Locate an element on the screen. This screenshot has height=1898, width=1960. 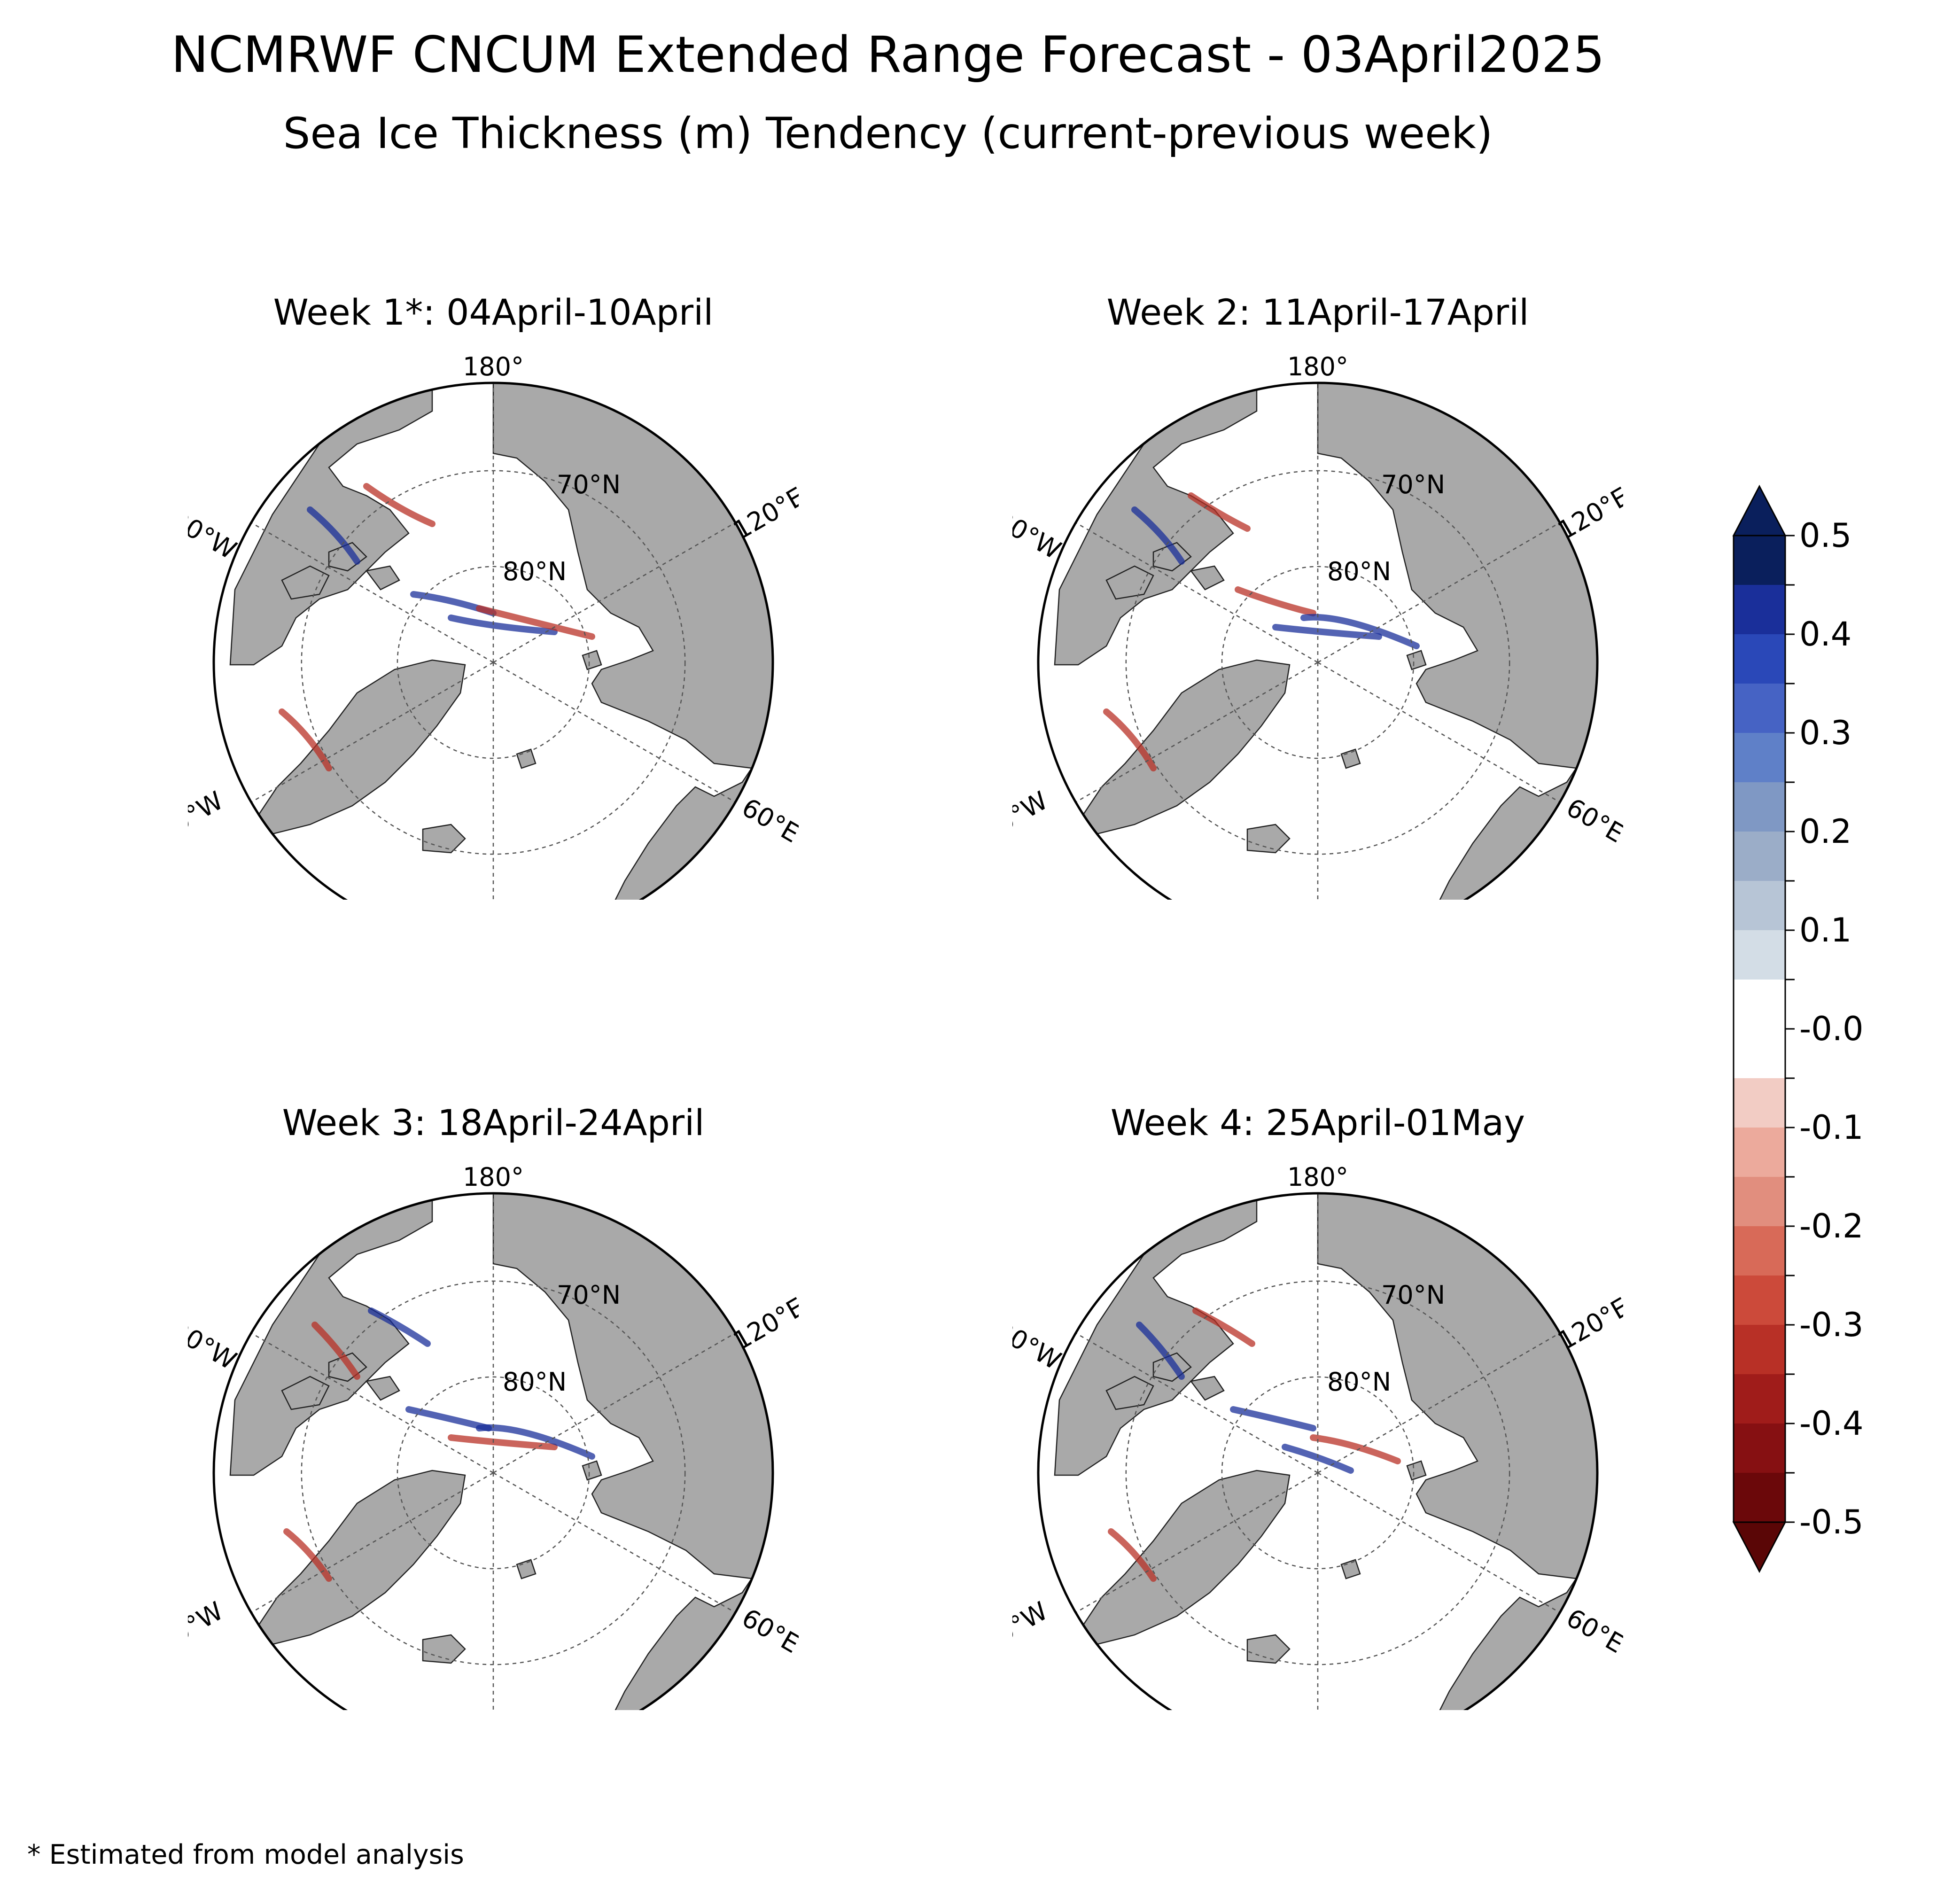
colorbar-tick-label: -0.5 is located at coordinates (1831, 1522).